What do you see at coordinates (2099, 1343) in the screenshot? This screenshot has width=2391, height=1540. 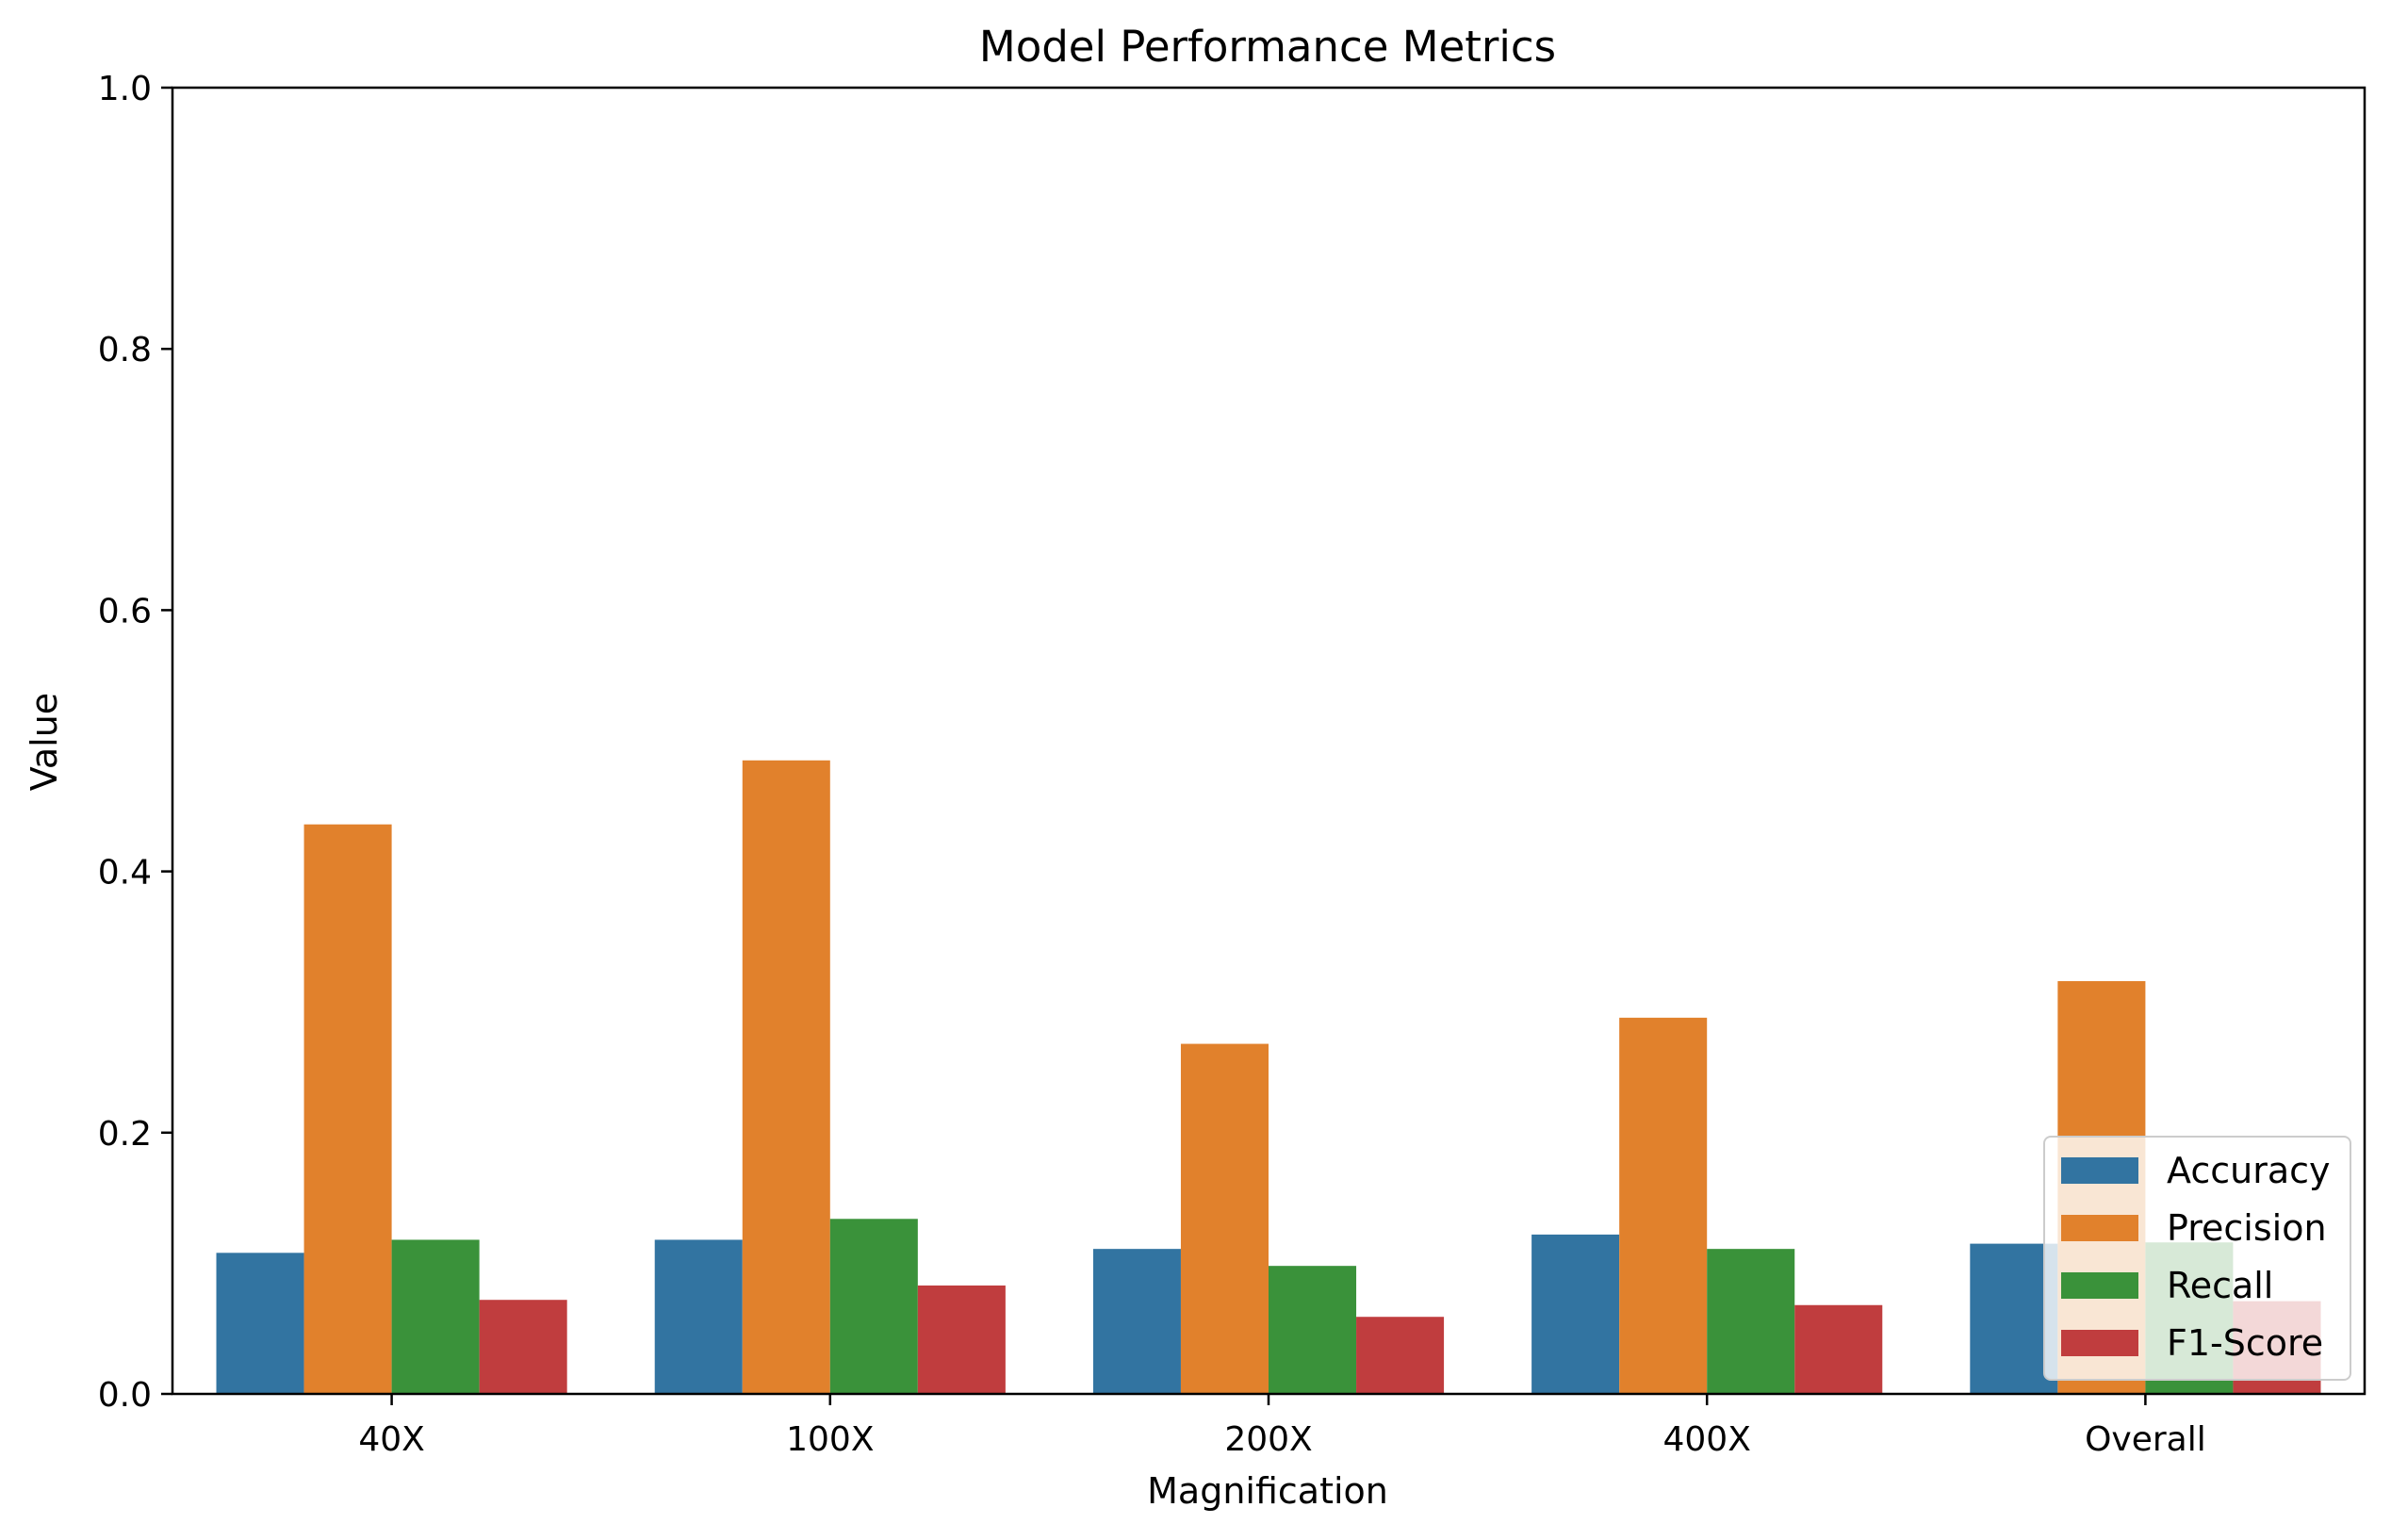 I see `legend-swatch-f1-score` at bounding box center [2099, 1343].